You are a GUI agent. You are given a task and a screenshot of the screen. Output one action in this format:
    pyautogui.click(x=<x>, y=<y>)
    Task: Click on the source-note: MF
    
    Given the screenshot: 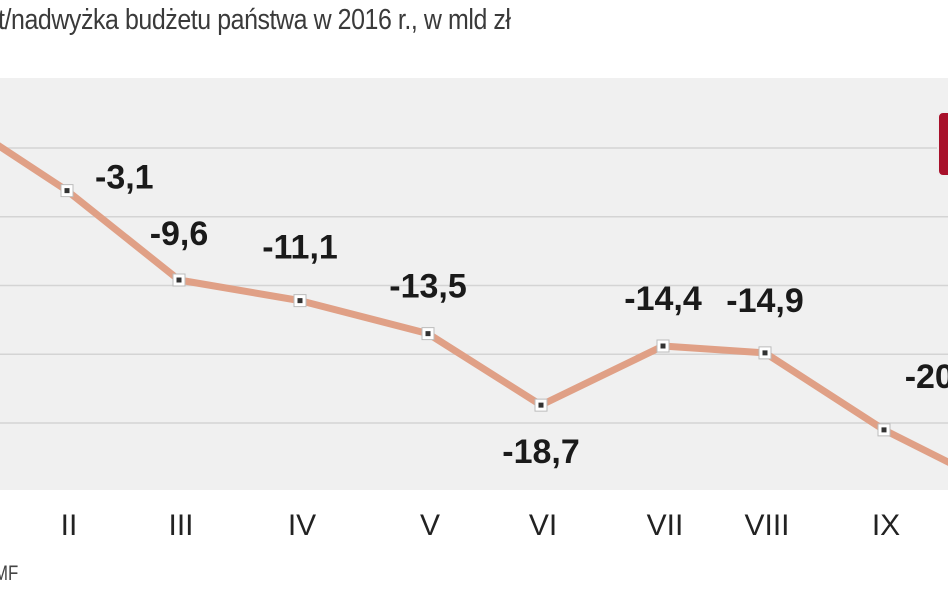 What is the action you would take?
    pyautogui.click(x=9, y=573)
    